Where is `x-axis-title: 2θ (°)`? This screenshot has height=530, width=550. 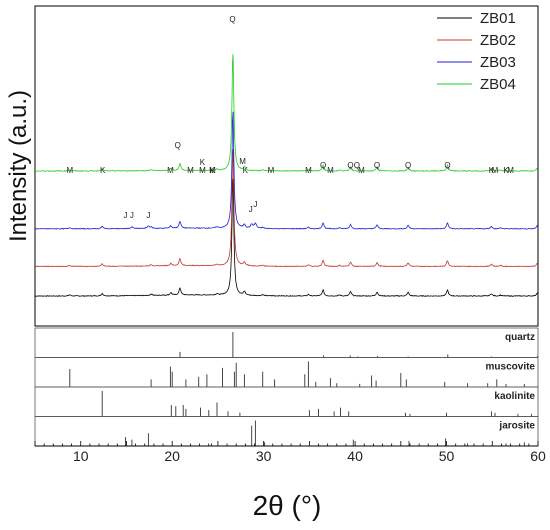
x-axis-title: 2θ (°) is located at coordinates (287, 505).